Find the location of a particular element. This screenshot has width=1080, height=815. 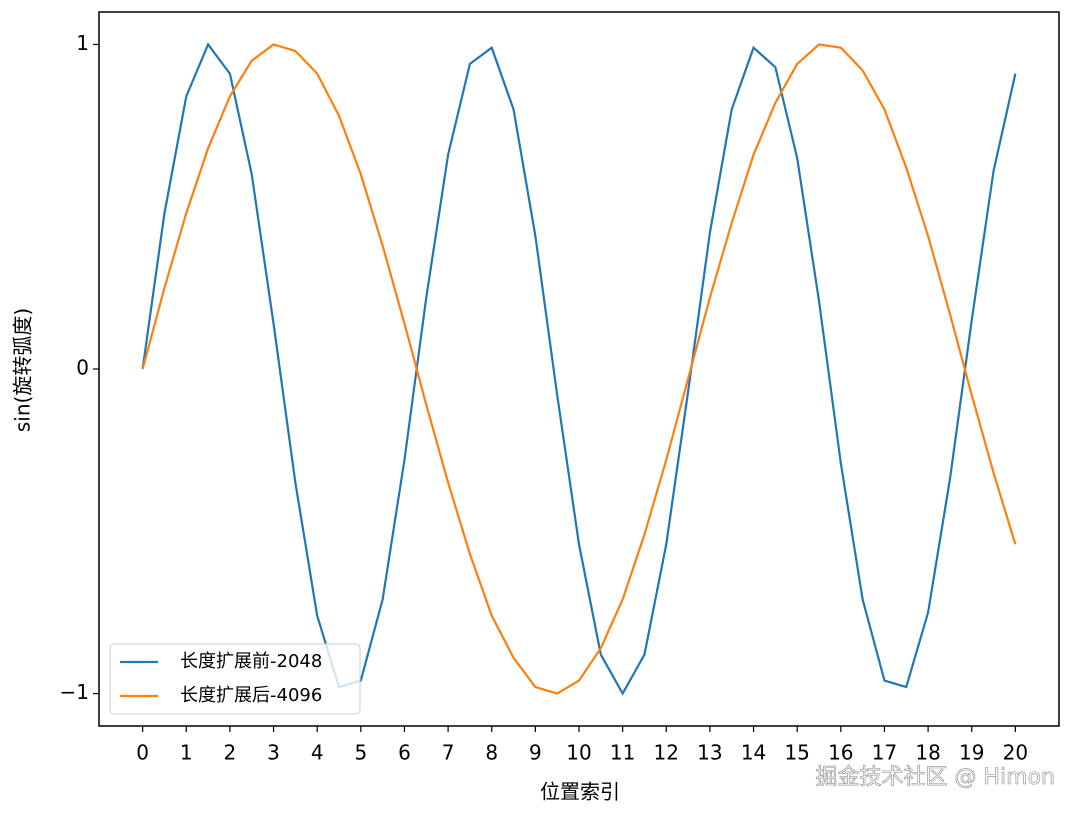

x-tick-label: 20 is located at coordinates (1015, 753).